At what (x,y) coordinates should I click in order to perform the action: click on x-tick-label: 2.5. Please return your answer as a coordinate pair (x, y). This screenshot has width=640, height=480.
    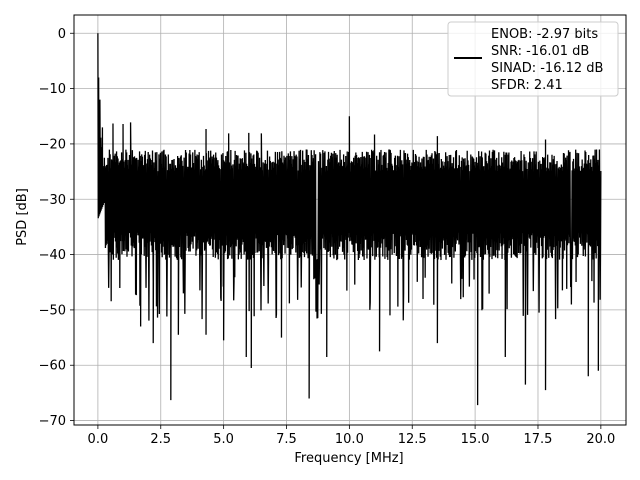
    Looking at the image, I should click on (160, 439).